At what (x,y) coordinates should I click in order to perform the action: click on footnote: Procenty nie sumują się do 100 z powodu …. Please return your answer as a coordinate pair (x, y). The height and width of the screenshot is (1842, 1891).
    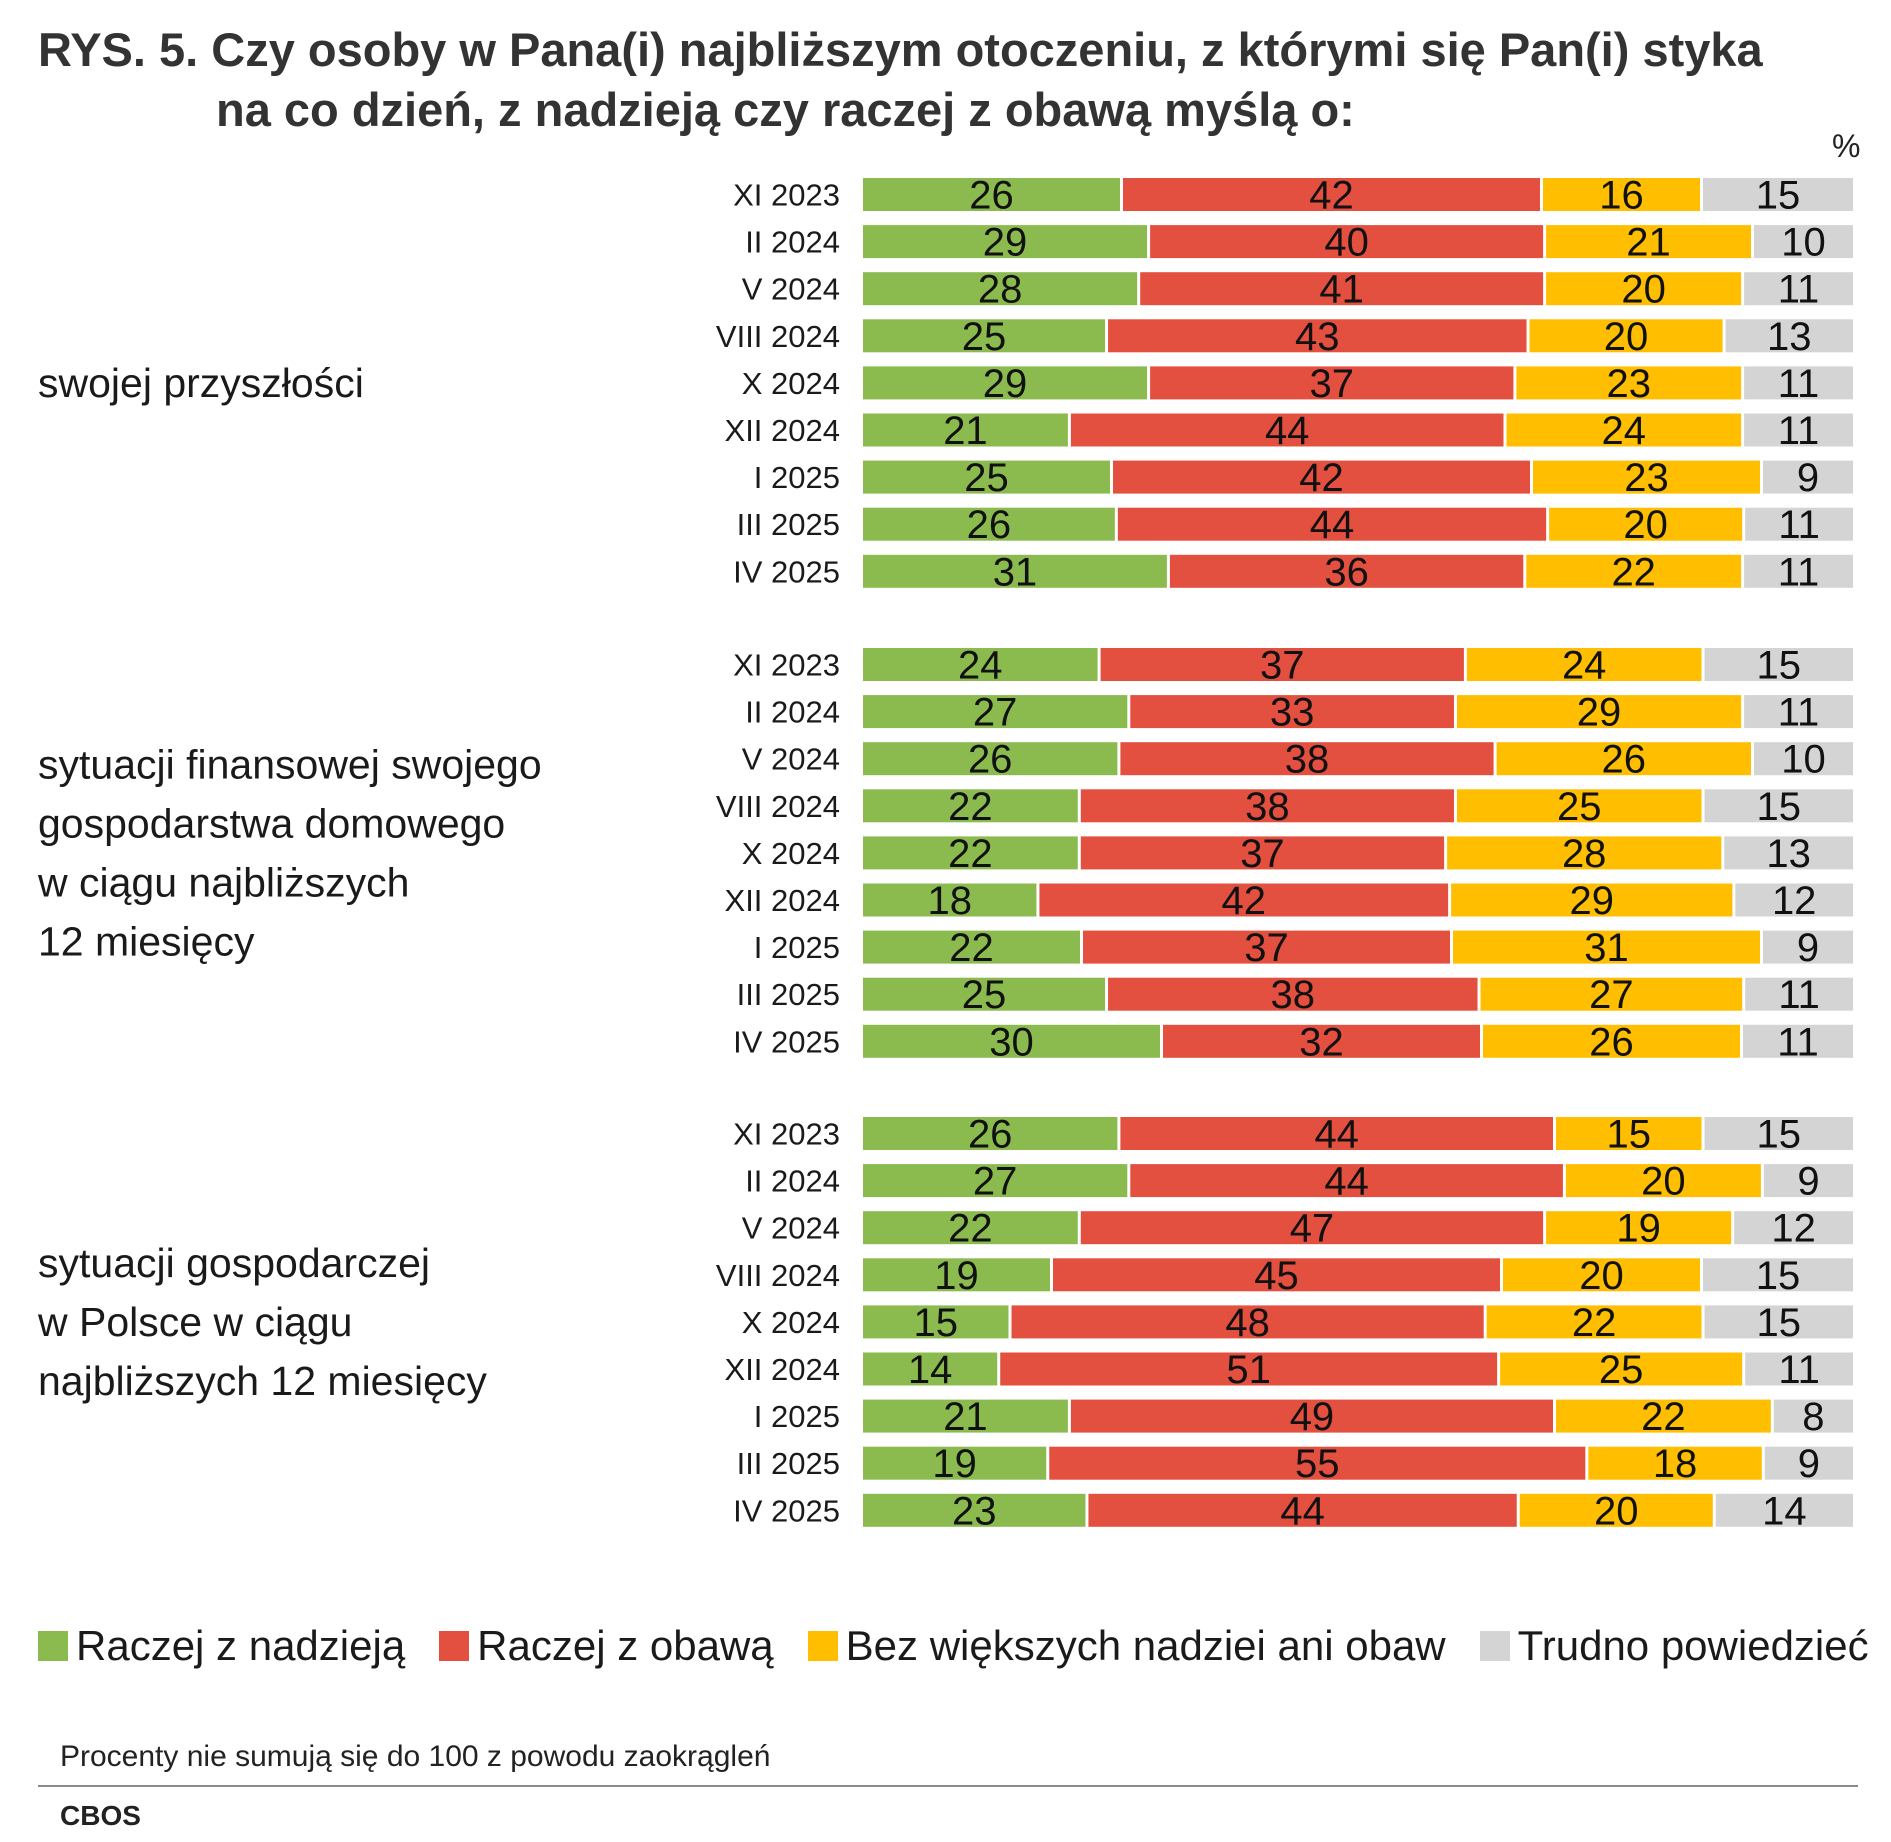
    Looking at the image, I should click on (415, 1756).